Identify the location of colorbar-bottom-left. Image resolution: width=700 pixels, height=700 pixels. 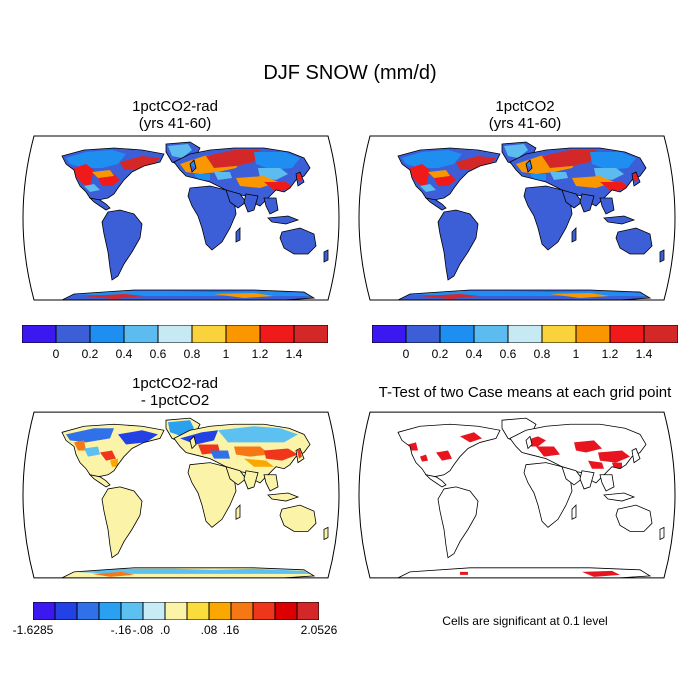
(176, 611).